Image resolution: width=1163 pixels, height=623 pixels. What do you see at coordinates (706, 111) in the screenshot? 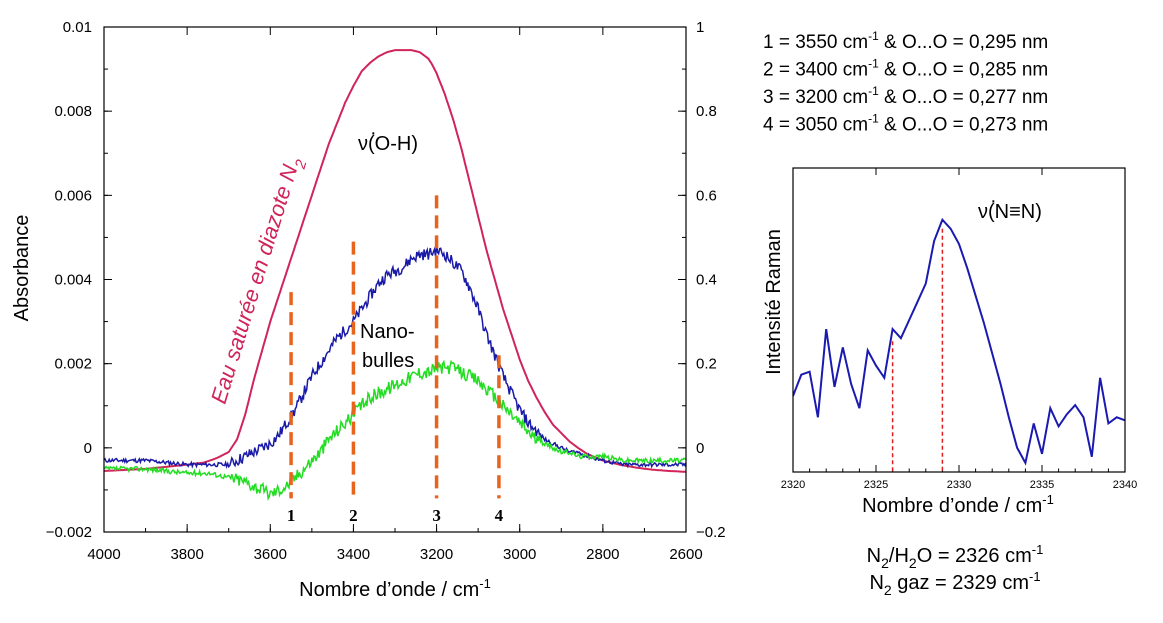
I see `y2-tick-label: 0.8` at bounding box center [706, 111].